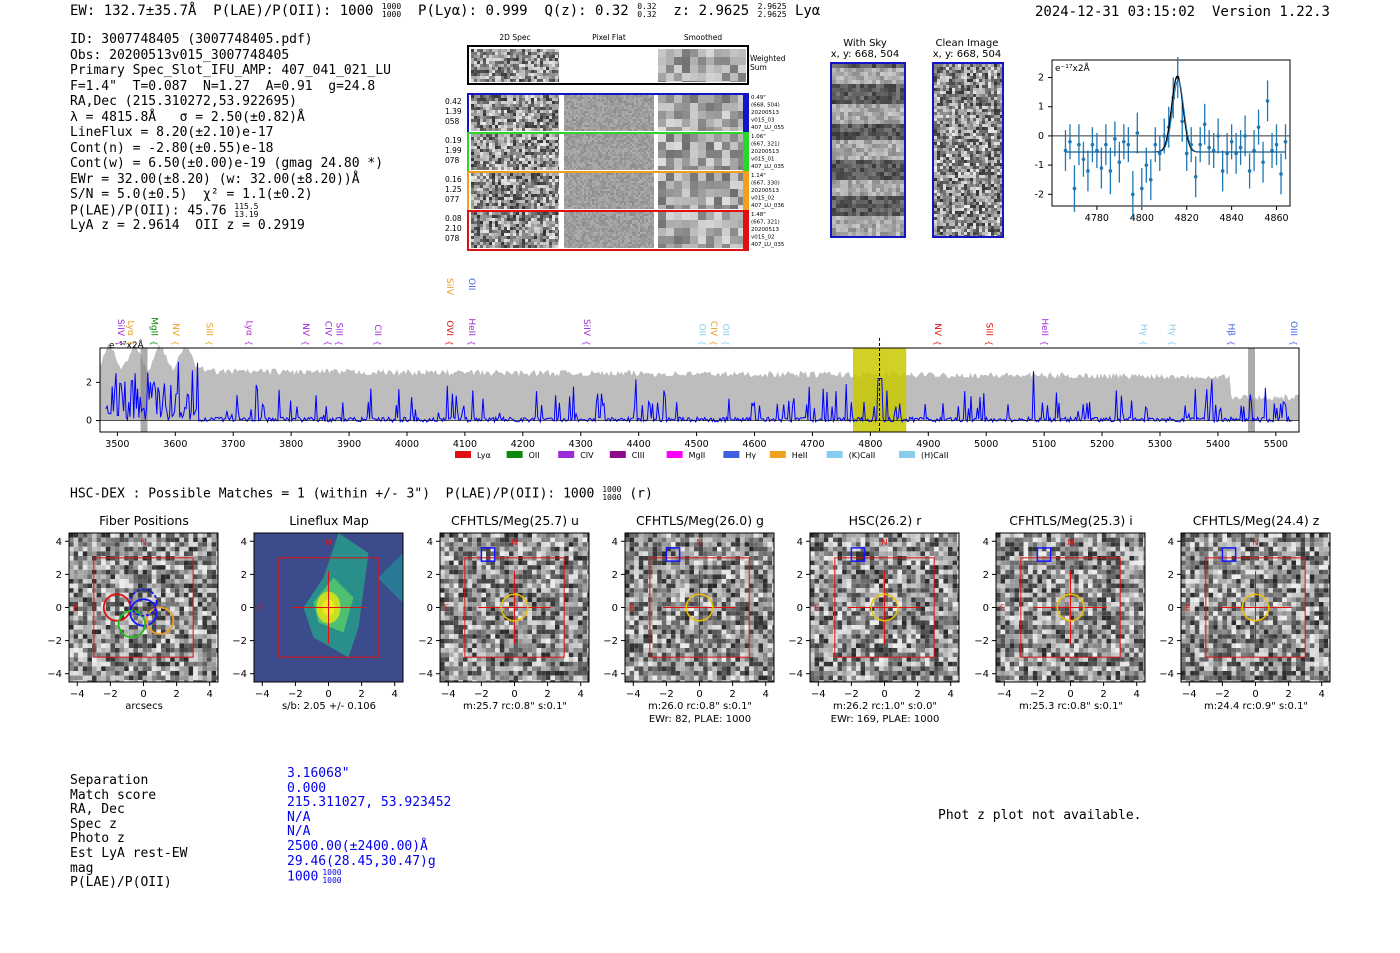 The image size is (1400, 953). I want to click on spectrum-line, so click(699, 392).